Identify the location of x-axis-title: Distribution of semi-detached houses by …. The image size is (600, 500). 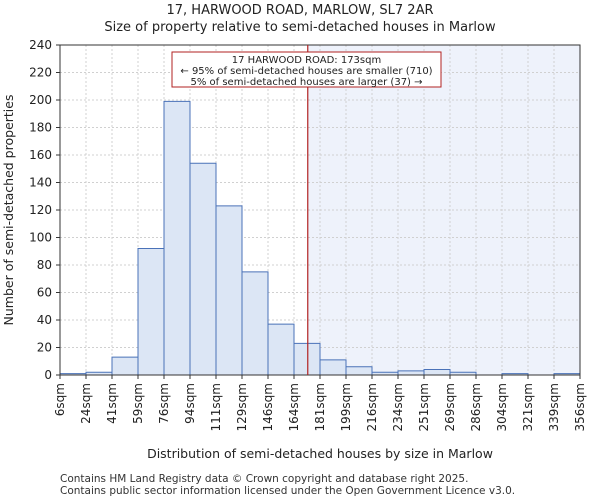
(320, 453).